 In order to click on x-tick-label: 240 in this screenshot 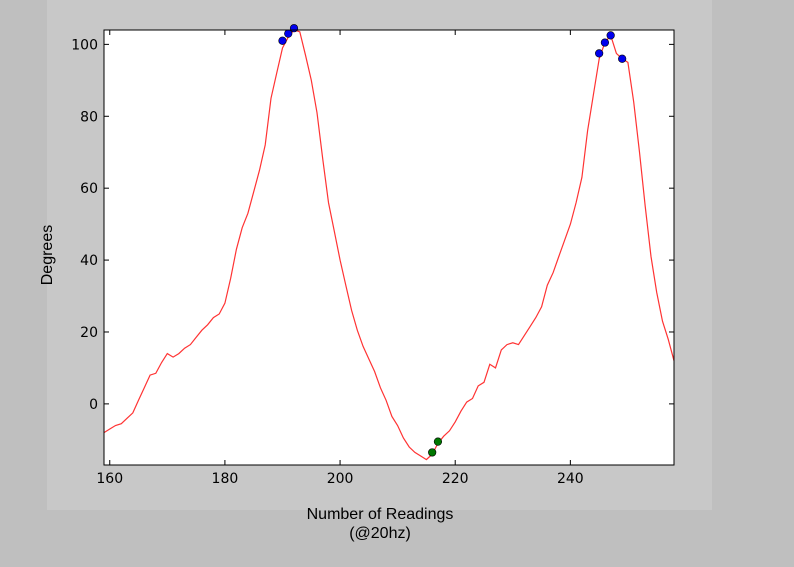, I will do `click(570, 479)`.